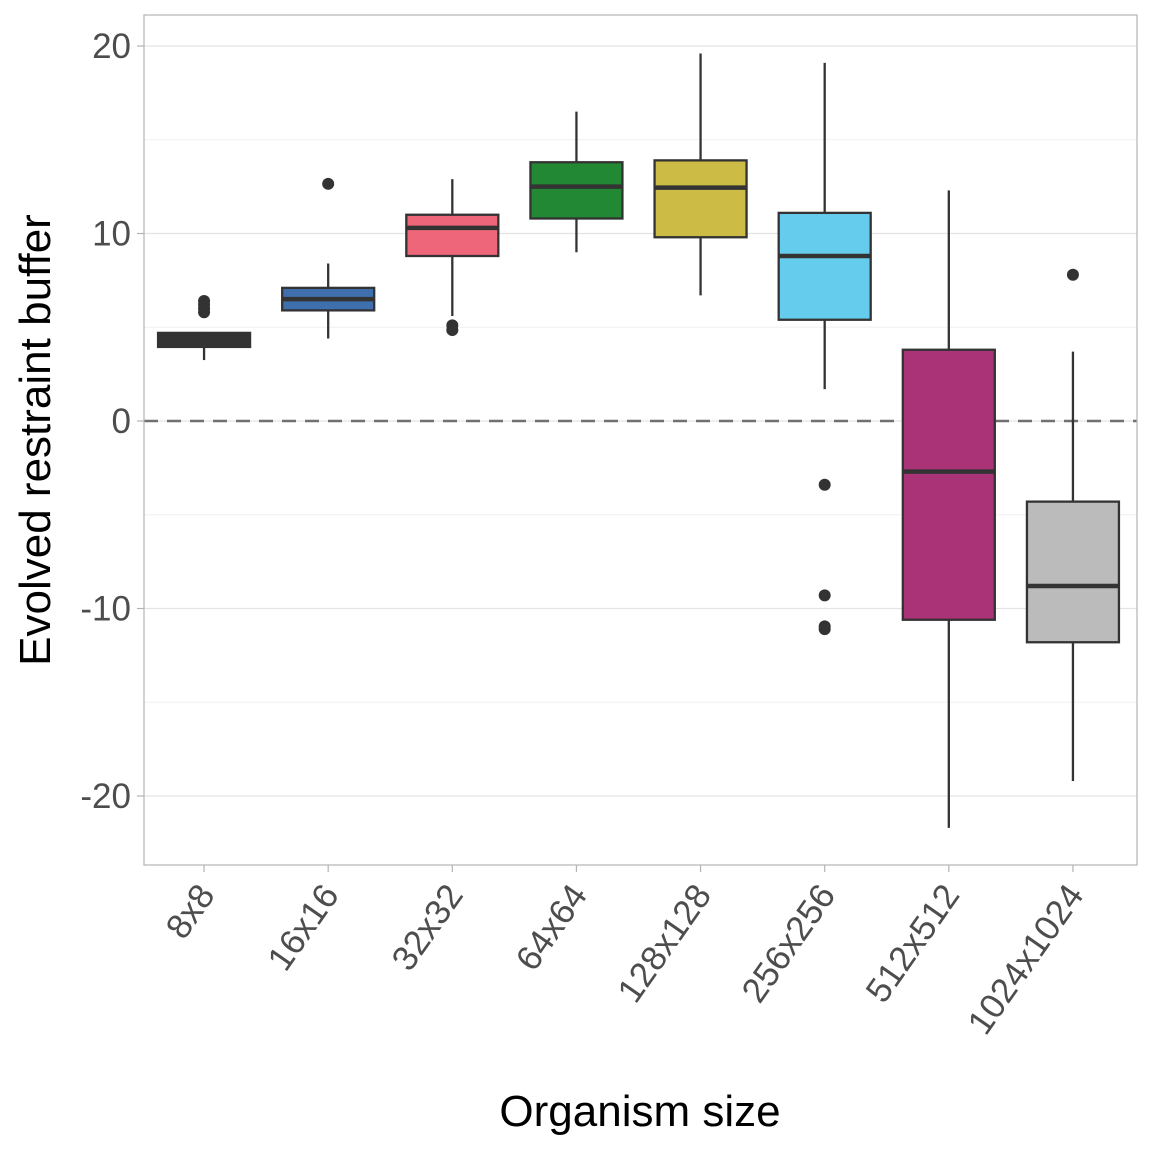  I want to click on x-tick-label: 8x8, so click(190, 911).